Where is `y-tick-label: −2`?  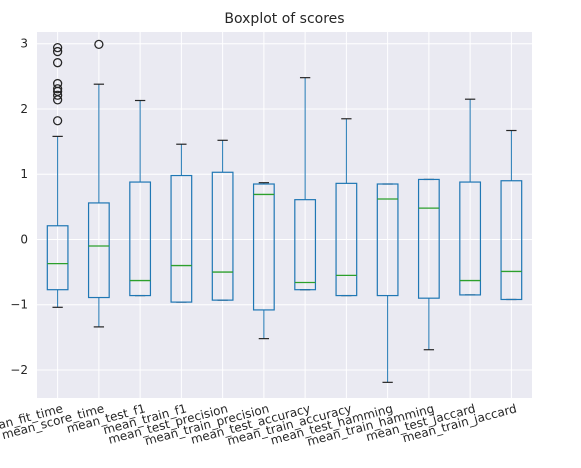
y-tick-label: −2 is located at coordinates (19, 370).